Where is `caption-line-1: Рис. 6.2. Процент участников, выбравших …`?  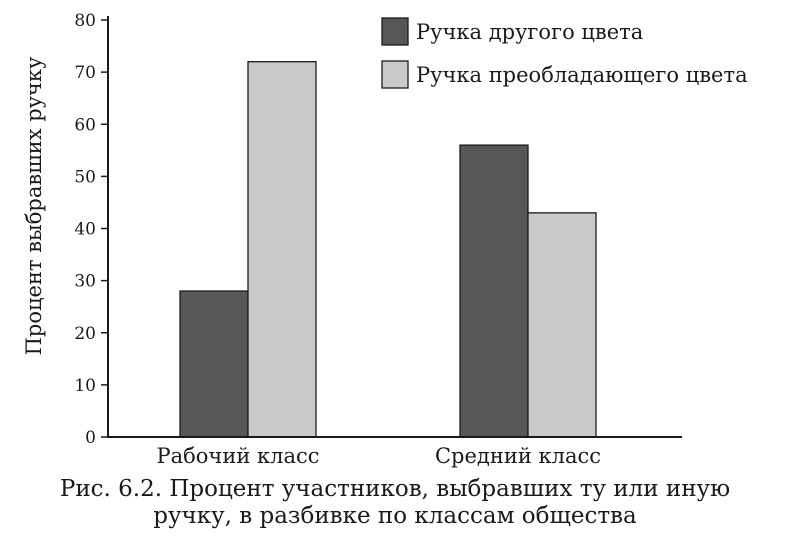 caption-line-1: Рис. 6.2. Процент участников, выбравших … is located at coordinates (395, 489).